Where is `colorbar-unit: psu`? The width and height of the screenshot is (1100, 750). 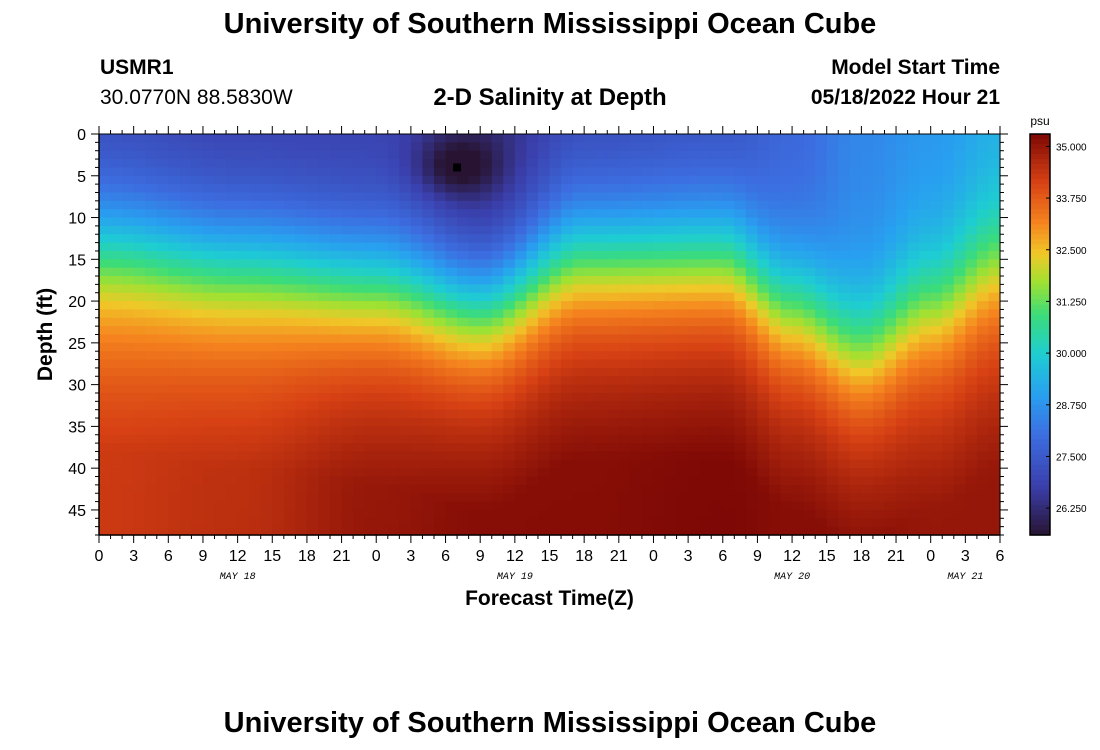
colorbar-unit: psu is located at coordinates (1039, 121).